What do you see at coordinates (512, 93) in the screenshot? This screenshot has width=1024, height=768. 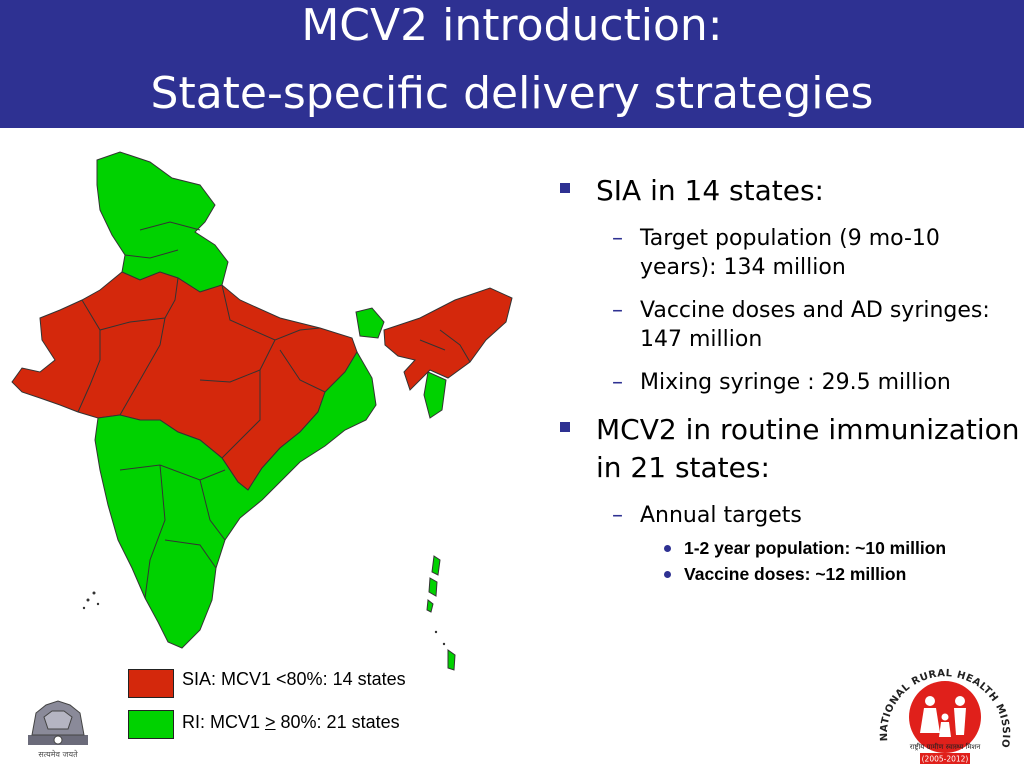 I see `title-line-2: State-specific delivery strategies` at bounding box center [512, 93].